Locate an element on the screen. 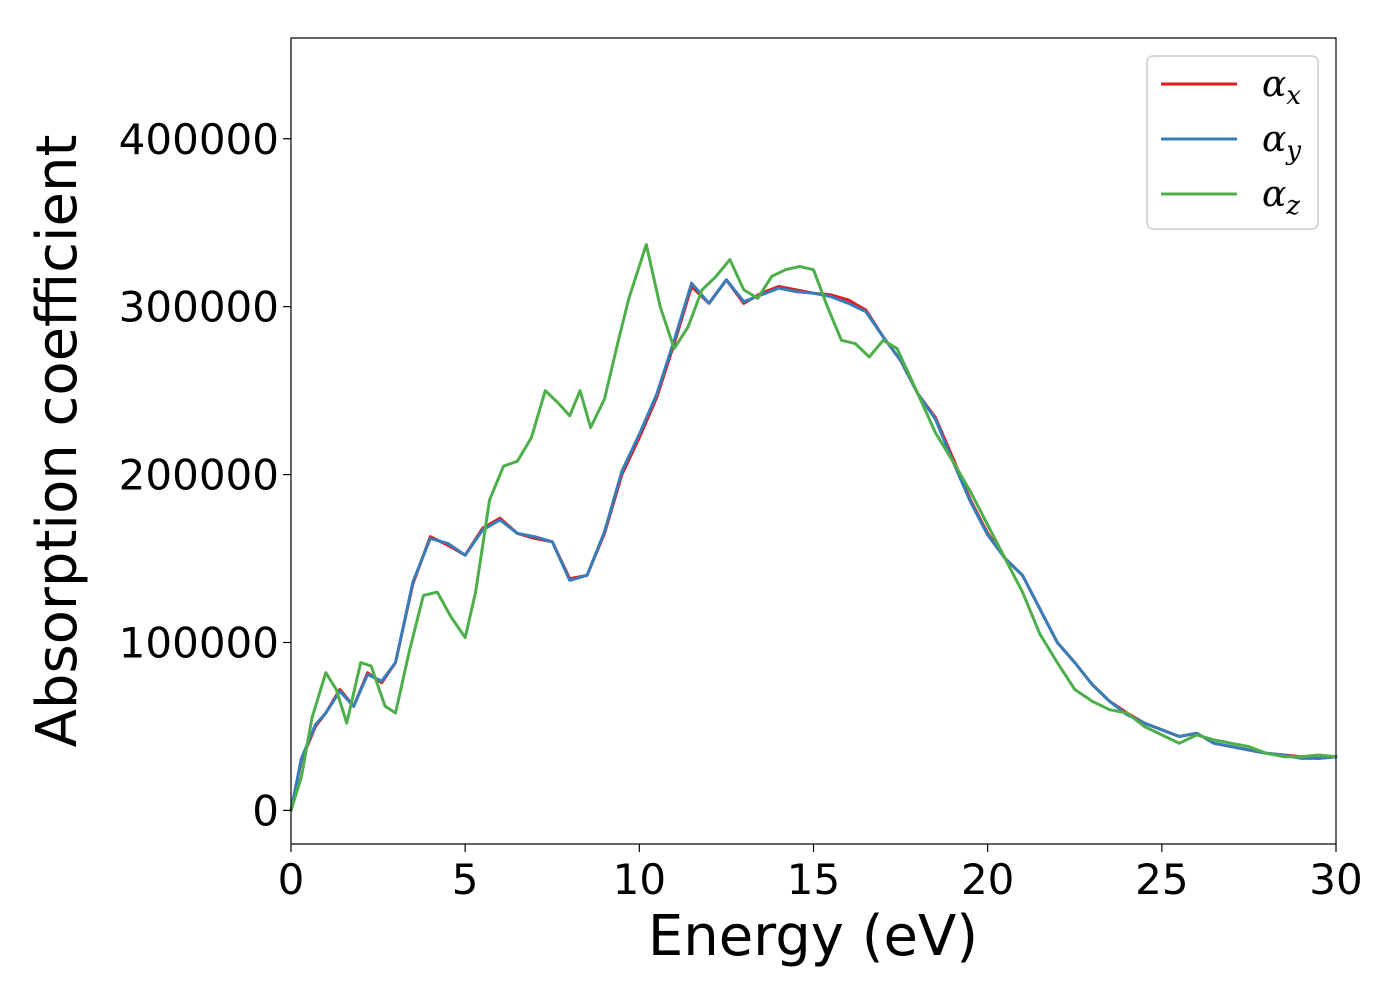 The width and height of the screenshot is (1400, 1000). x-tick-label: 0 is located at coordinates (291, 879).